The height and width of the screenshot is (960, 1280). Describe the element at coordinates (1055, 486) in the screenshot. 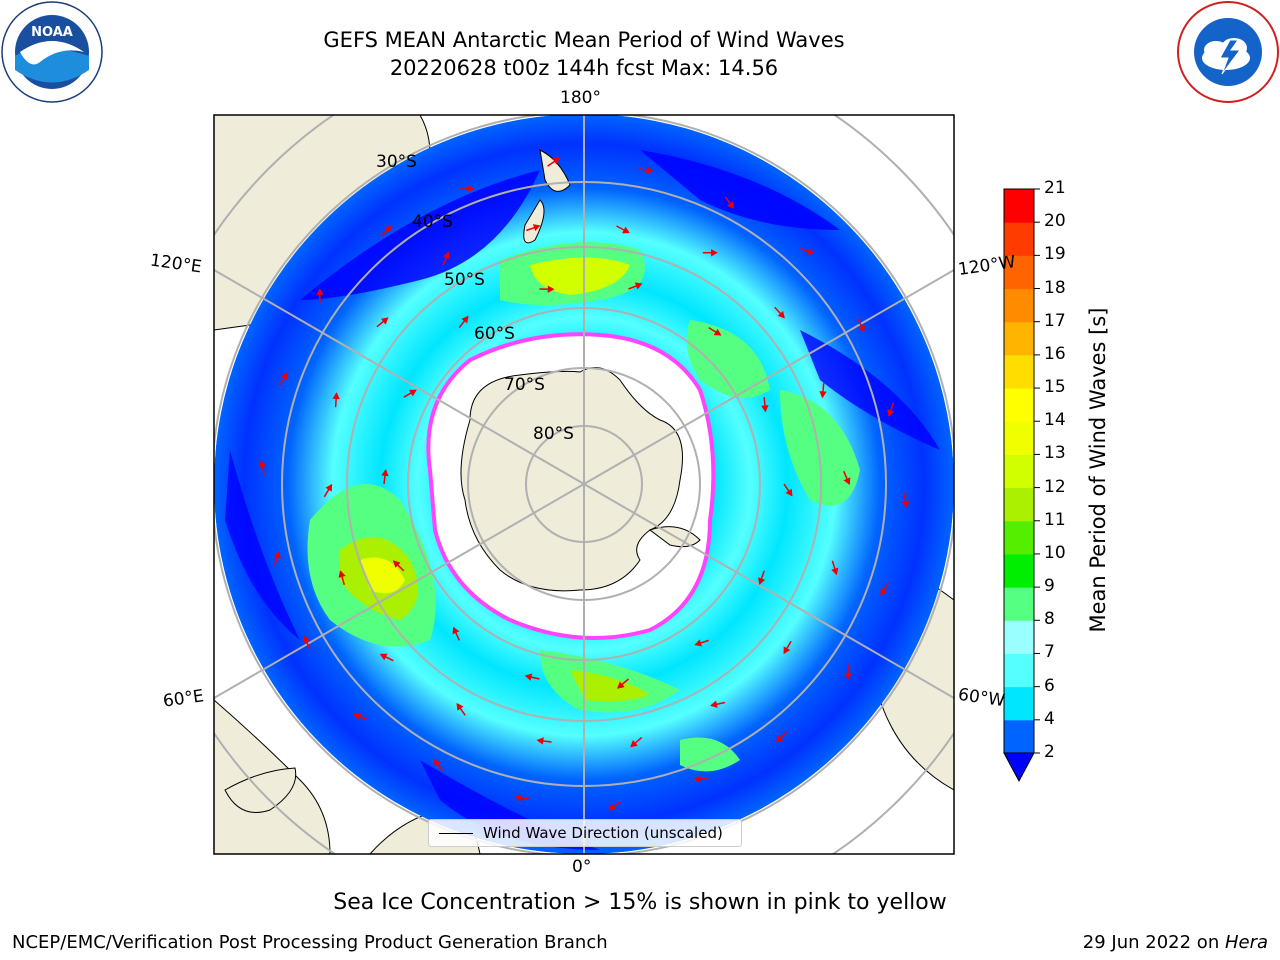

I see `colorbar-tick-label: 12` at that location.